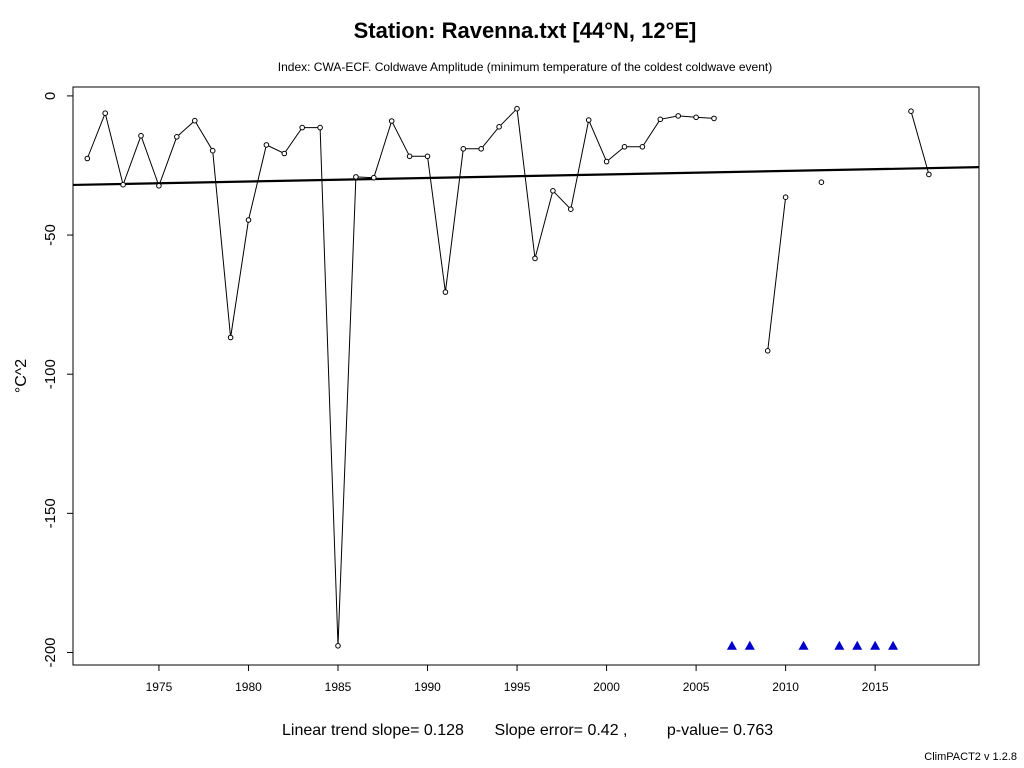 The width and height of the screenshot is (1024, 768). What do you see at coordinates (248, 687) in the screenshot?
I see `x-tick-label: 1980` at bounding box center [248, 687].